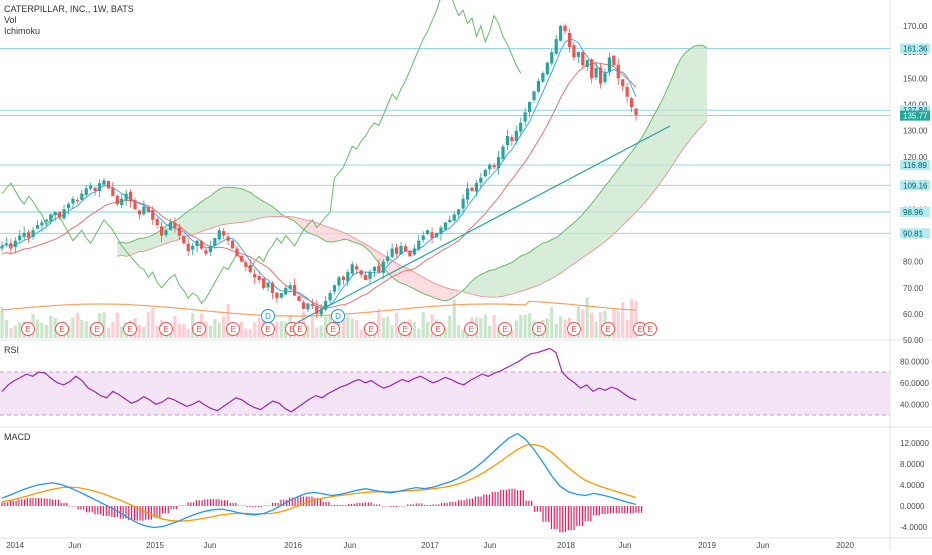 This screenshot has width=932, height=555. I want to click on legend-ichimoku: Ichimoku, so click(22, 31).